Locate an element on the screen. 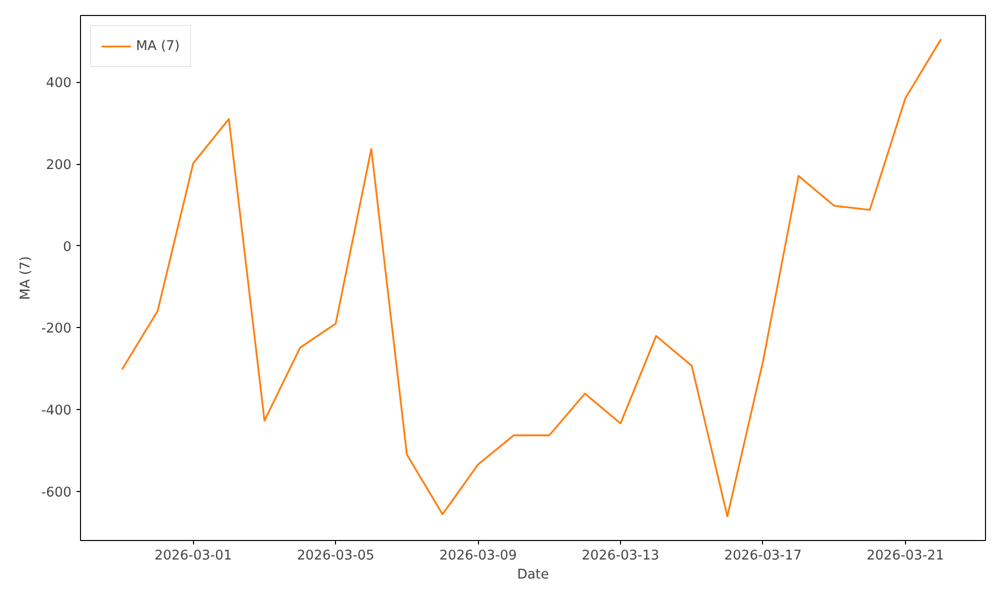 Image resolution: width=1000 pixels, height=600 pixels. y-tick-label: -600 is located at coordinates (56, 492).